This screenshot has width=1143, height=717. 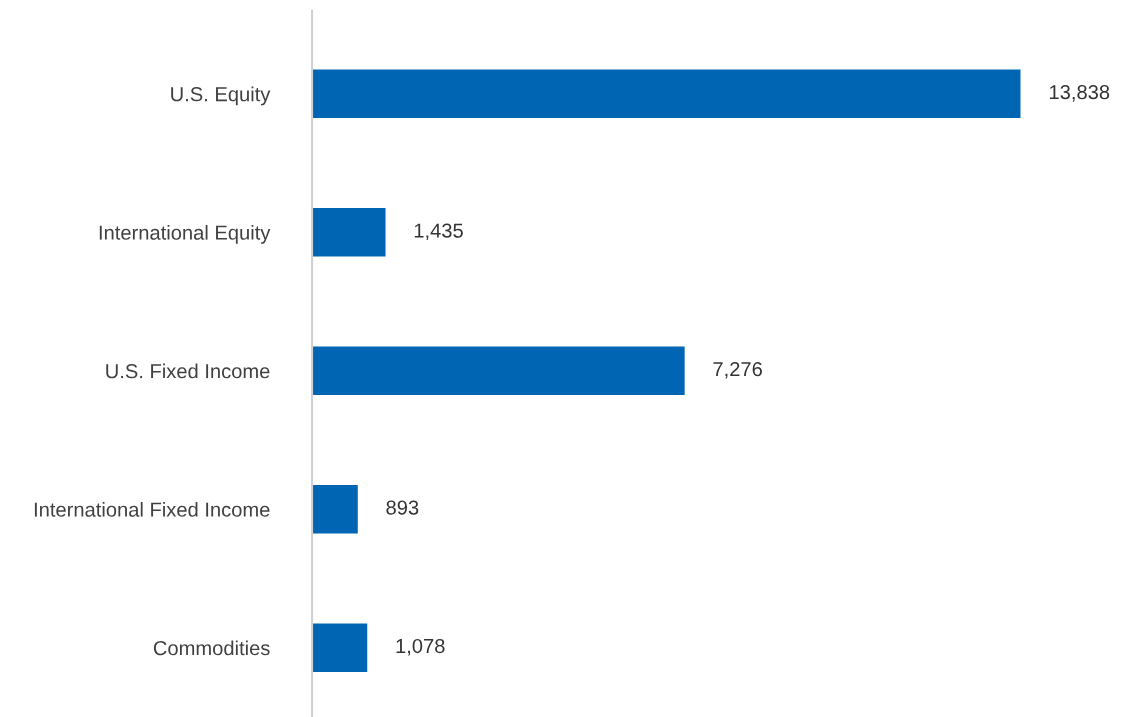 What do you see at coordinates (152, 509) in the screenshot?
I see `y-tick-label: International Fixed Income` at bounding box center [152, 509].